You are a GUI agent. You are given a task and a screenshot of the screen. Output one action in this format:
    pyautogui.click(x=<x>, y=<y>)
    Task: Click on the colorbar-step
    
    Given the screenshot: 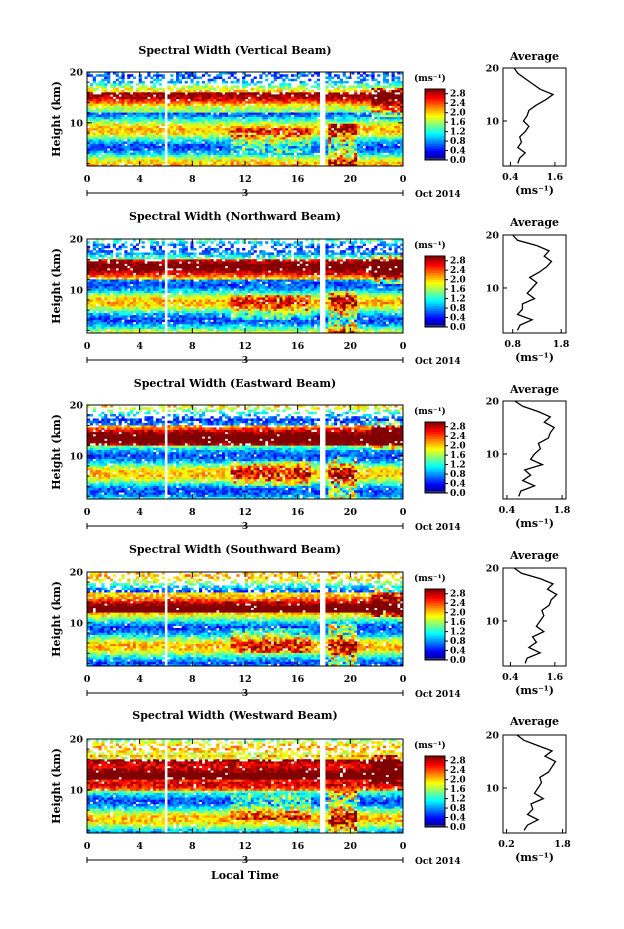 What is the action you would take?
    pyautogui.click(x=435, y=93)
    